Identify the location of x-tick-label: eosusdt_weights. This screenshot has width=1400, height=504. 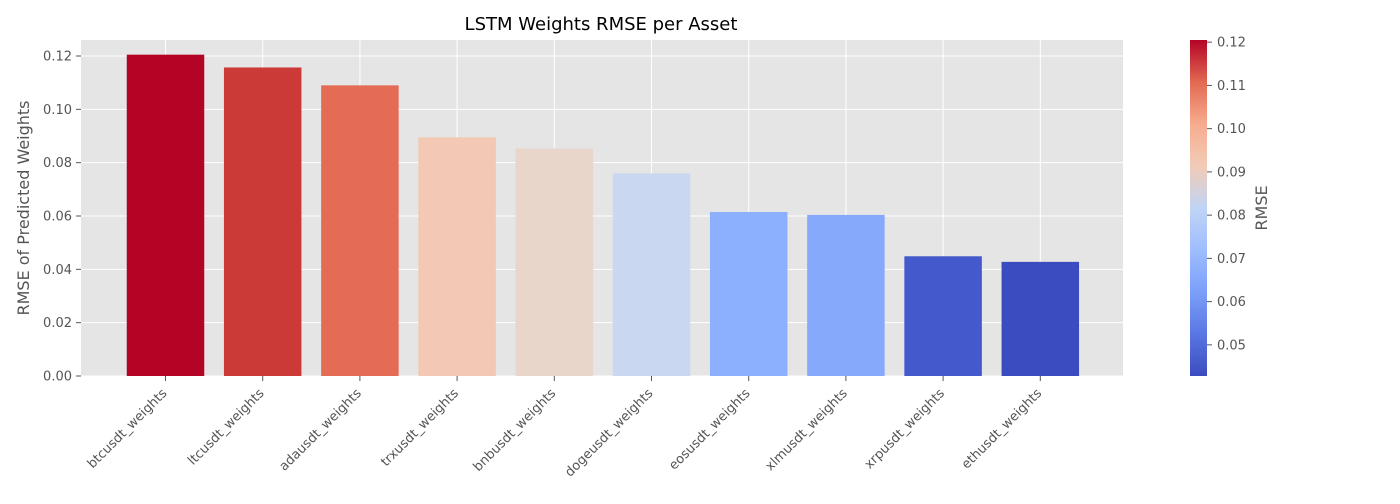
(709, 429).